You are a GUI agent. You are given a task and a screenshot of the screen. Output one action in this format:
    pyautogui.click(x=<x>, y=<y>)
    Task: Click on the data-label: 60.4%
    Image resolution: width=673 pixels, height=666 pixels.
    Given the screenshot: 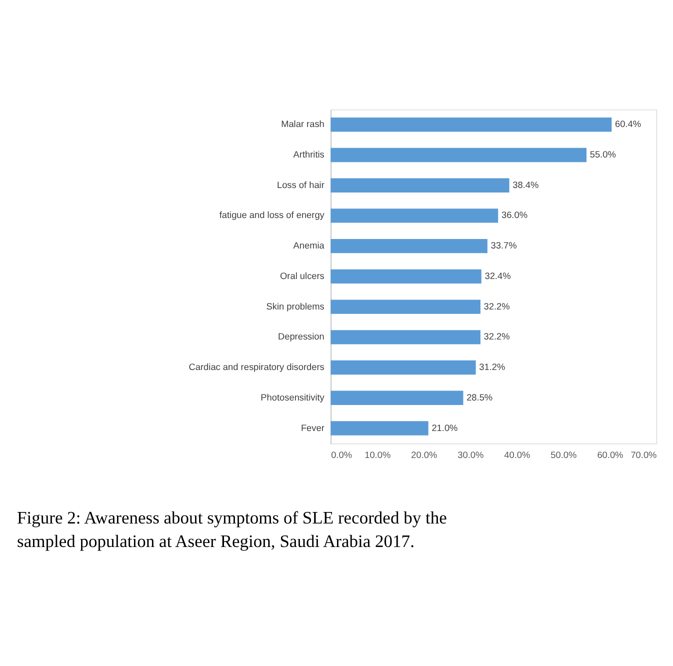 What is the action you would take?
    pyautogui.click(x=627, y=124)
    